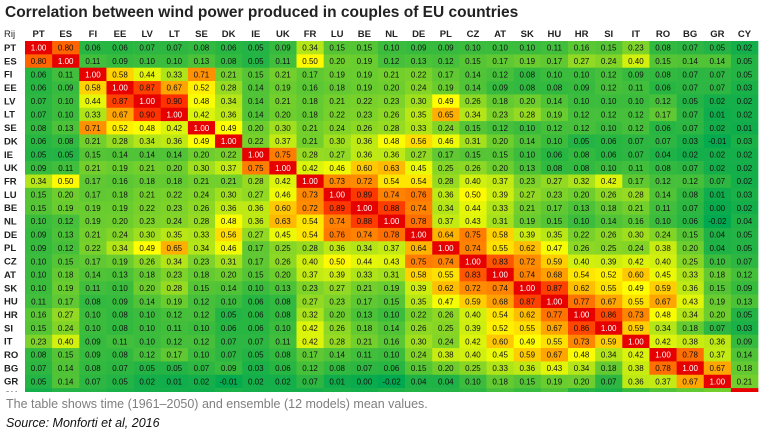  What do you see at coordinates (66, 391) in the screenshot?
I see `cell-value-label: 0.05` at bounding box center [66, 391].